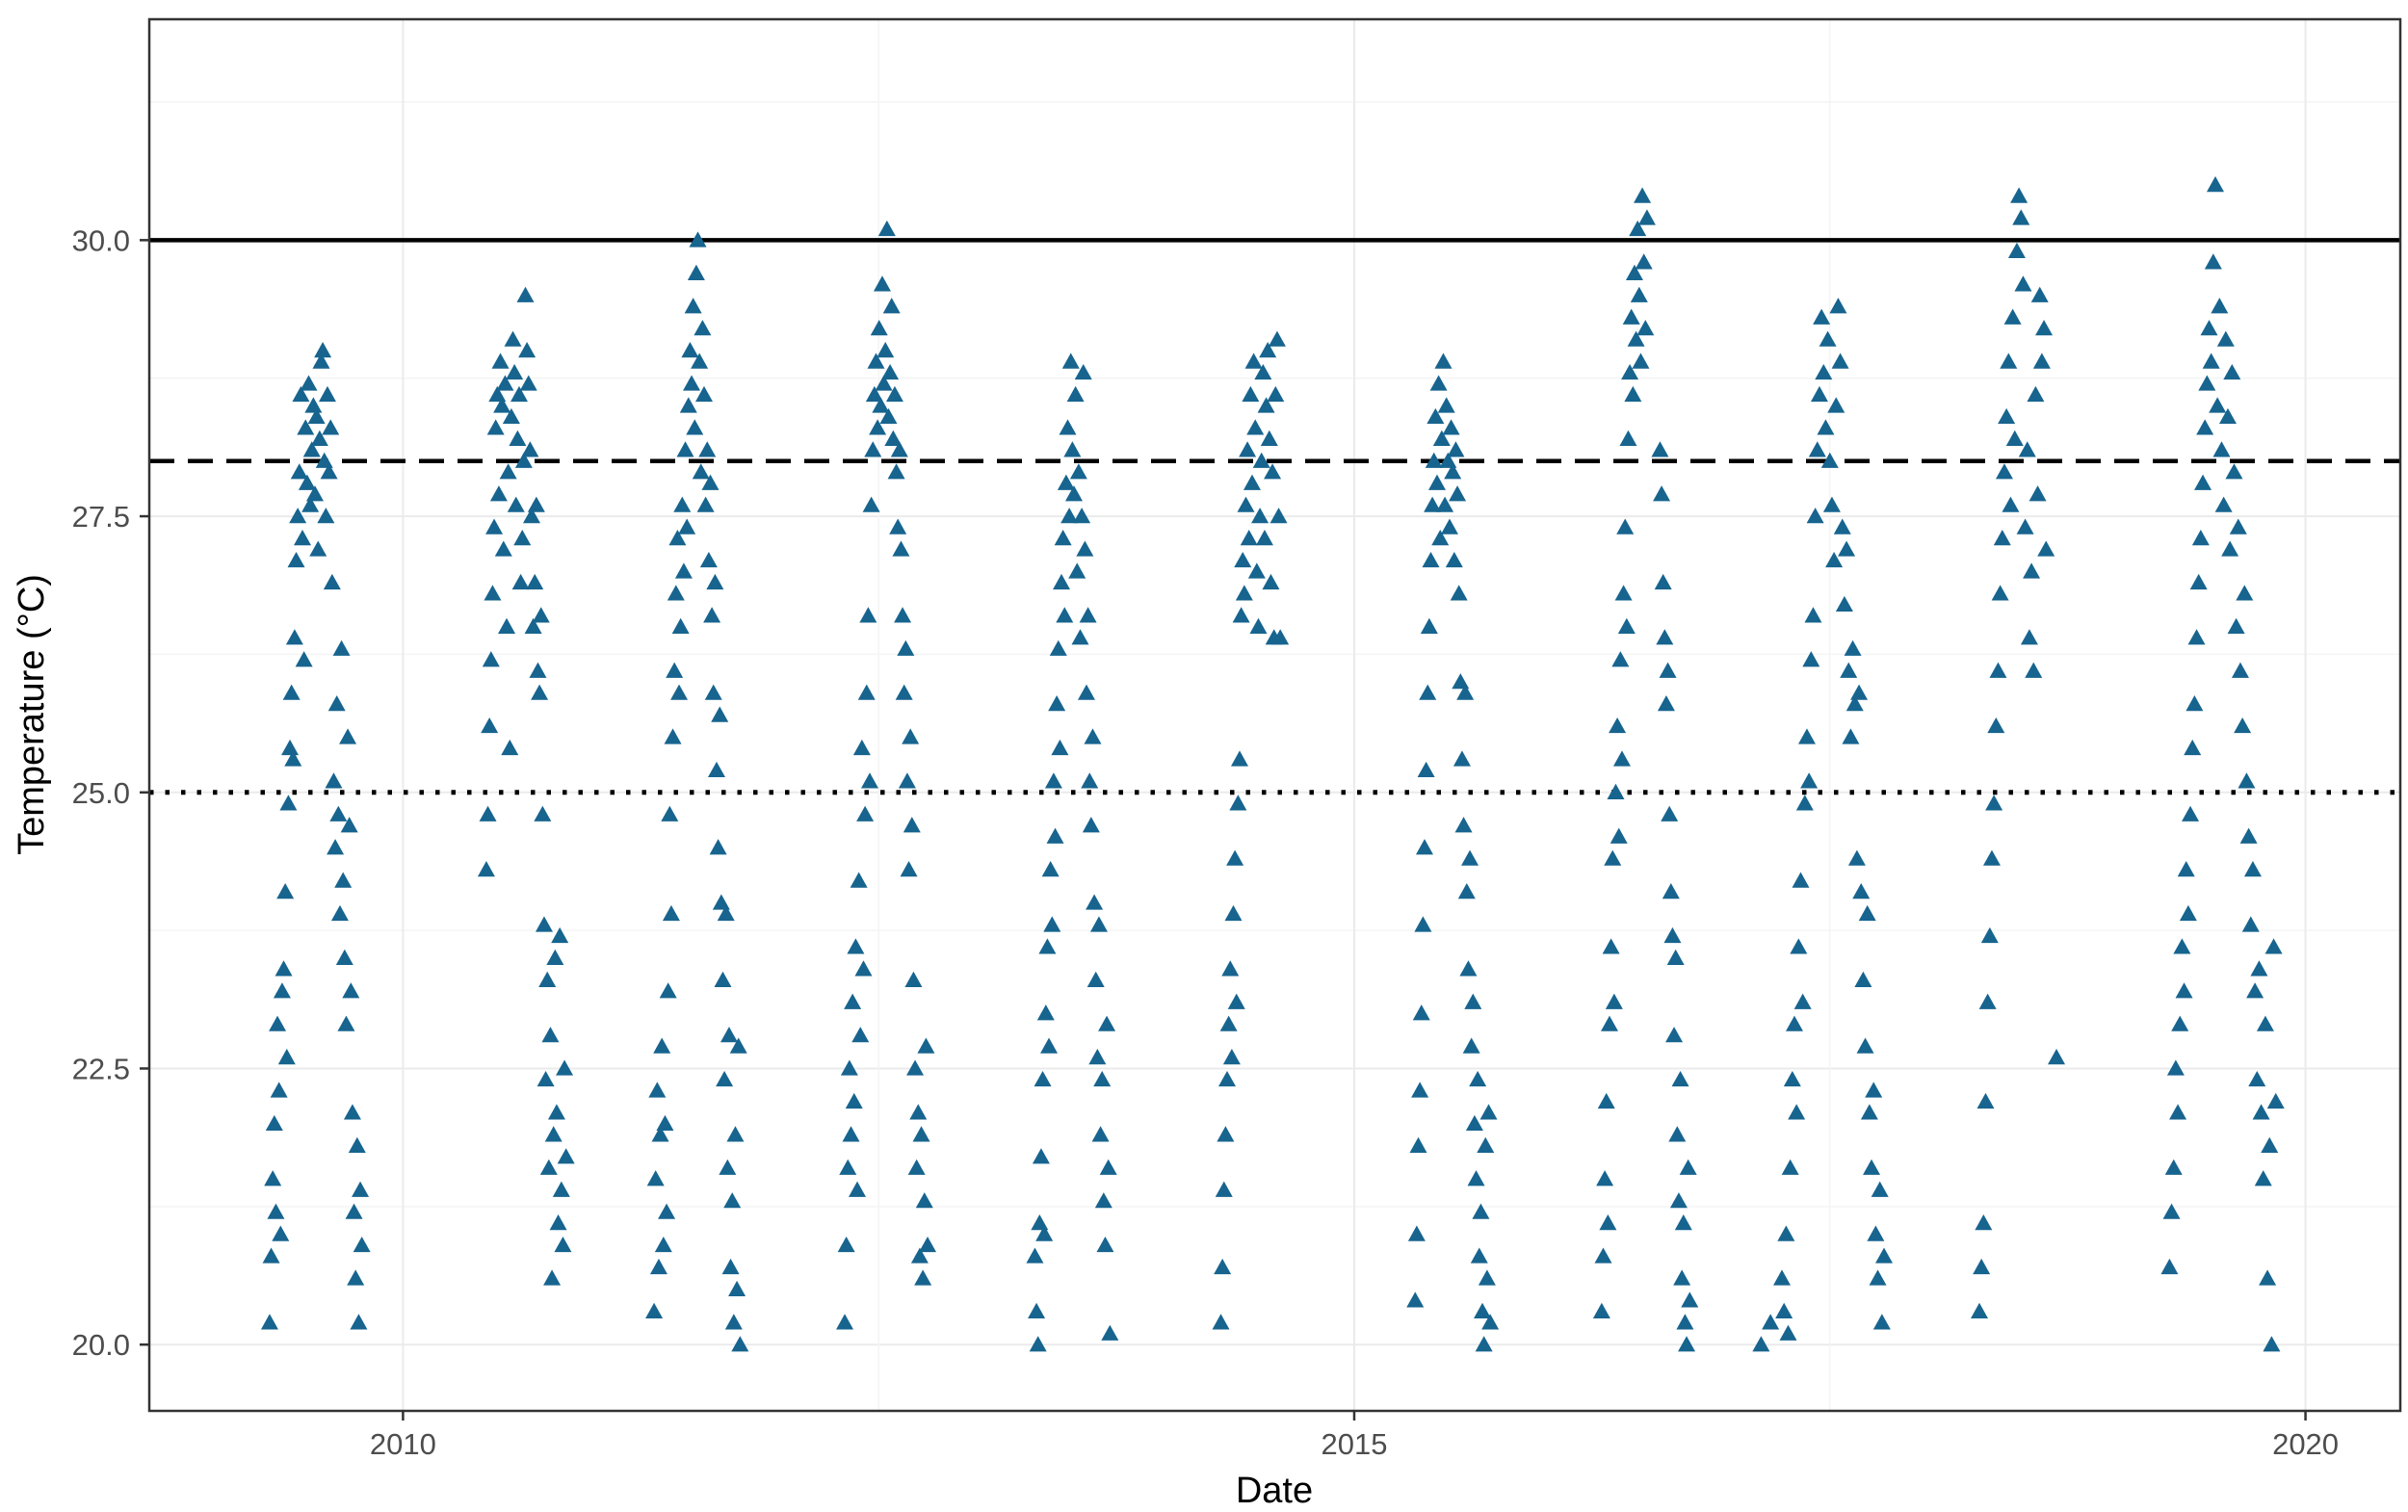  I want to click on y-tick-label: 20.0, so click(101, 1345).